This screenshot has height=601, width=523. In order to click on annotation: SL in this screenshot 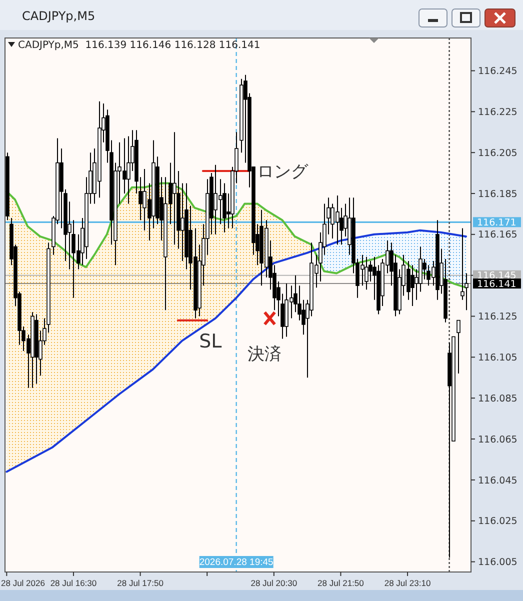, I will do `click(210, 341)`.